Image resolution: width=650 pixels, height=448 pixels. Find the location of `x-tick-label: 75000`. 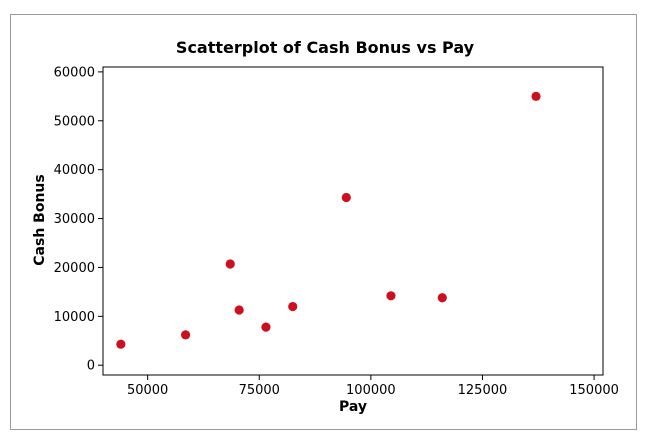

x-tick-label: 75000 is located at coordinates (259, 390).